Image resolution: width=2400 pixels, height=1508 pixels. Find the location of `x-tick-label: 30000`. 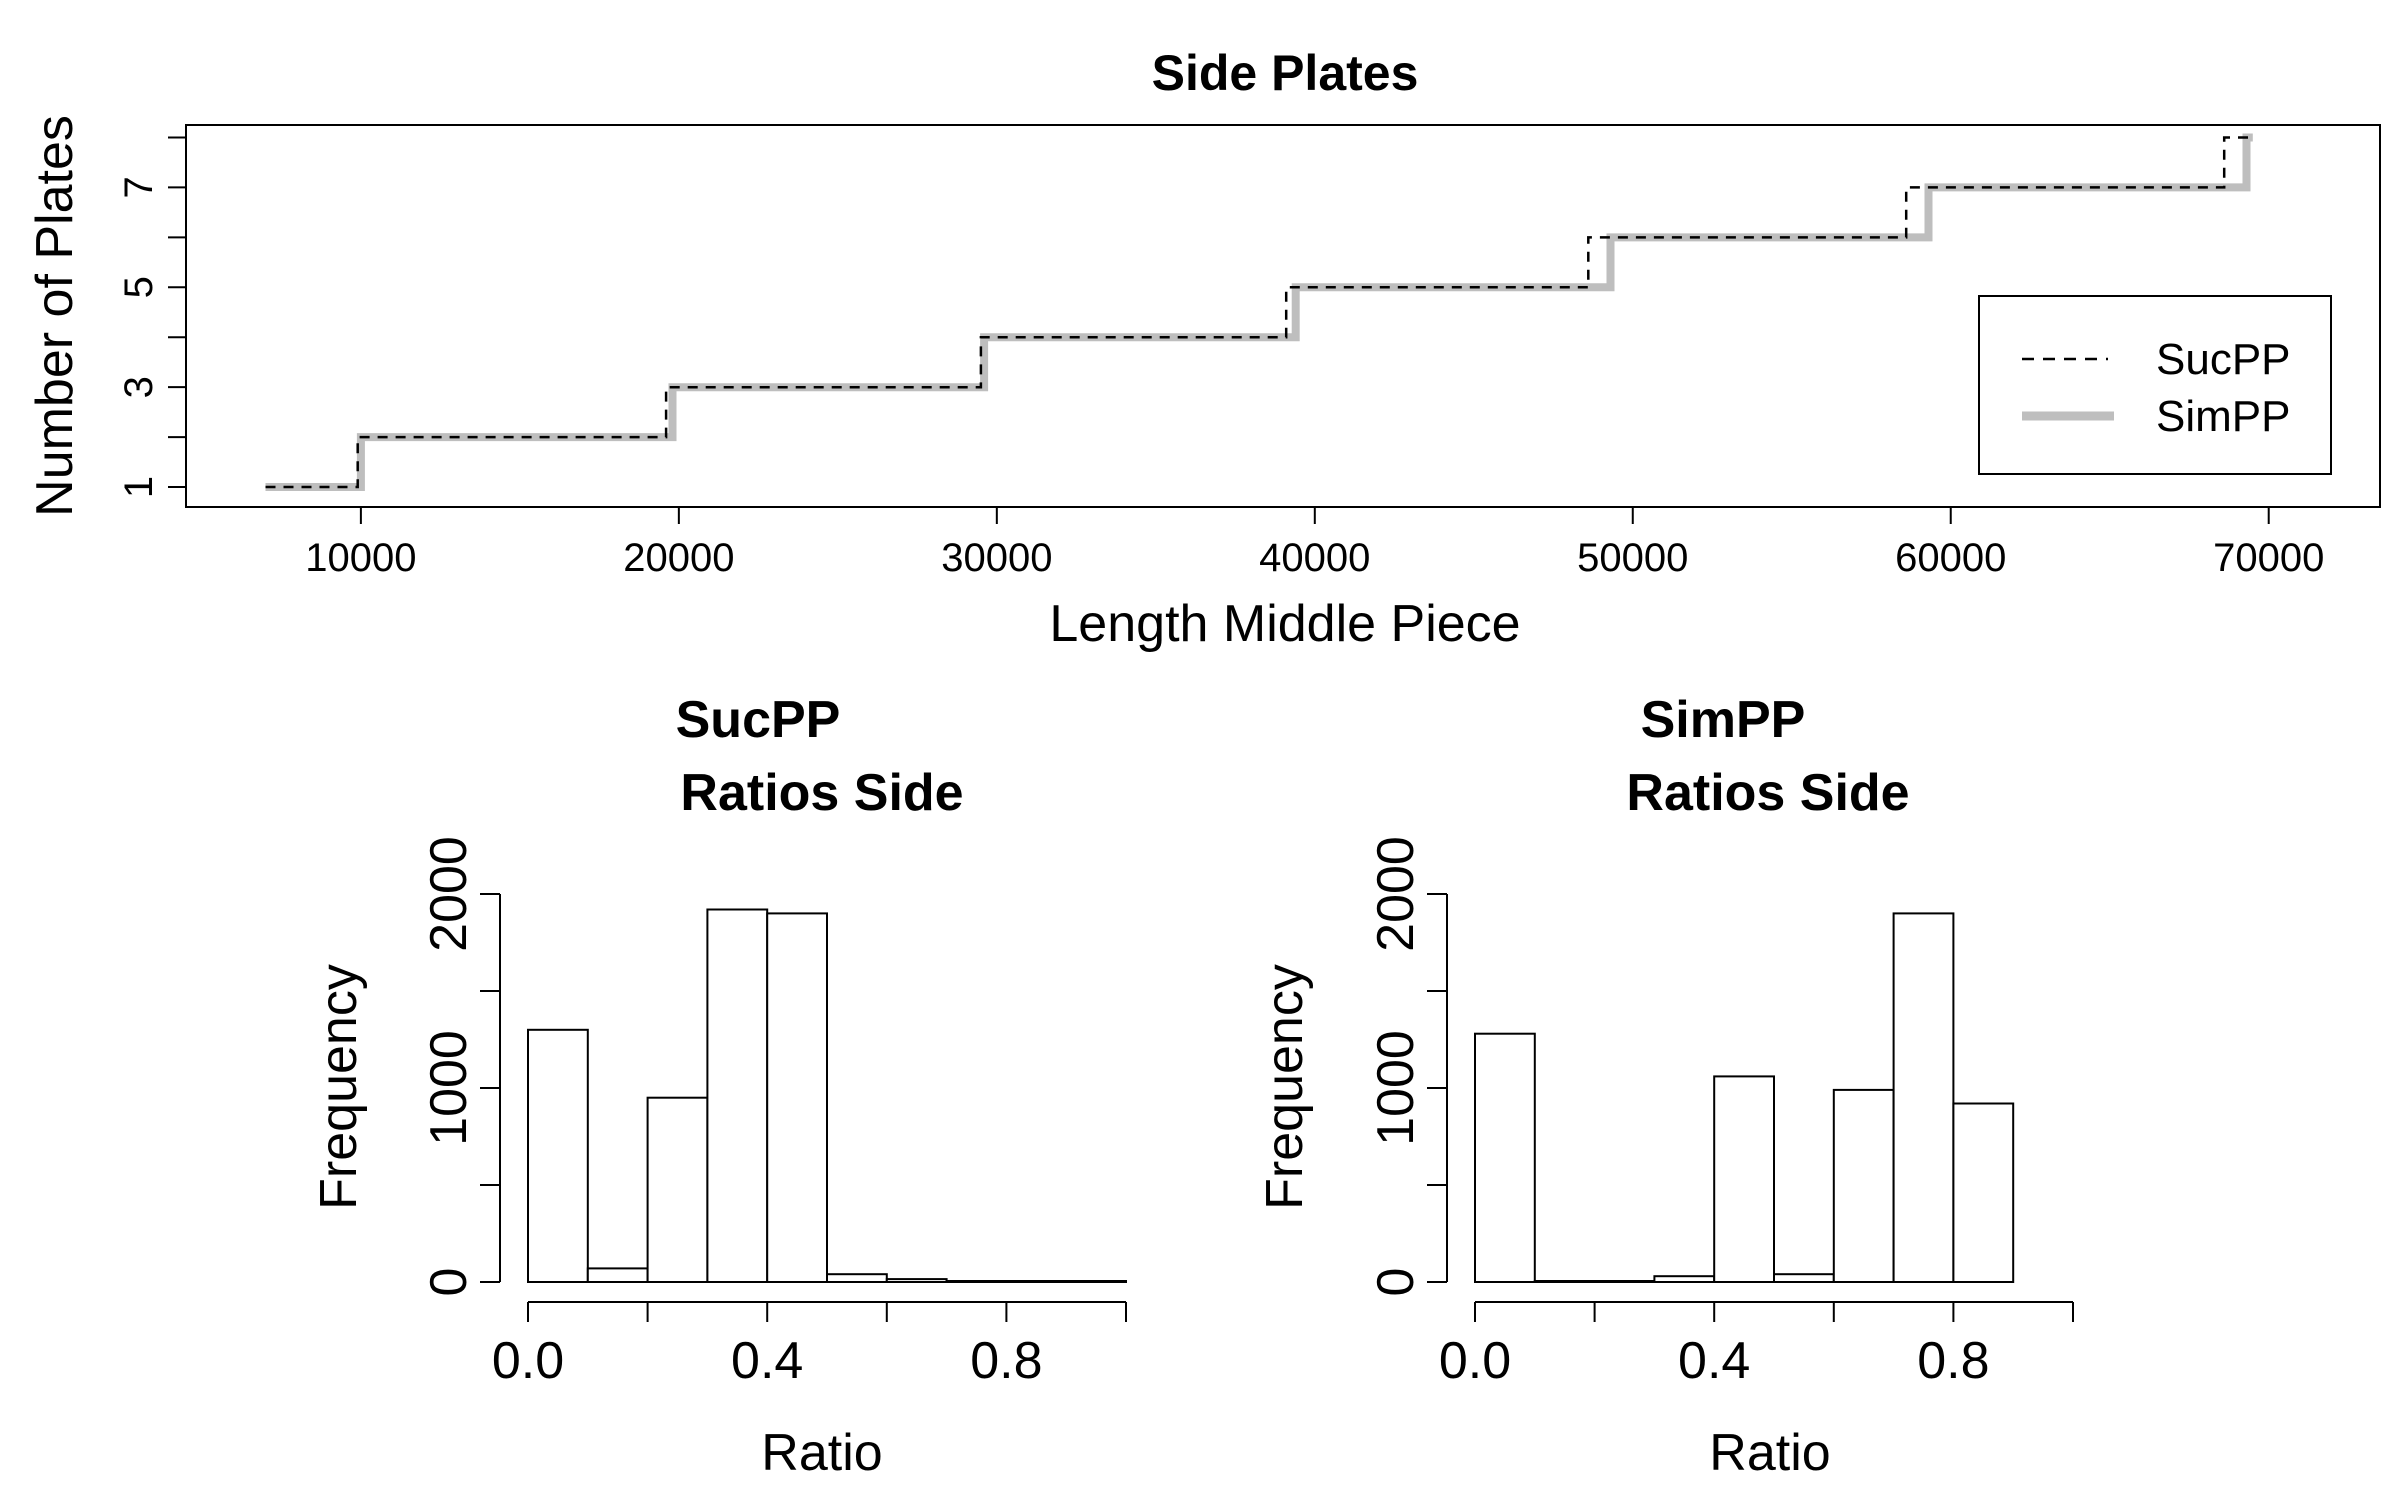

x-tick-label: 30000 is located at coordinates (996, 558).